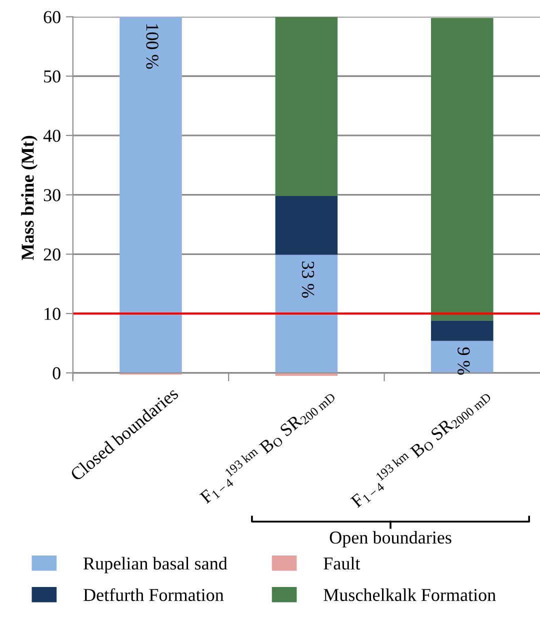  What do you see at coordinates (51, 136) in the screenshot?
I see `y-tick-label: 40` at bounding box center [51, 136].